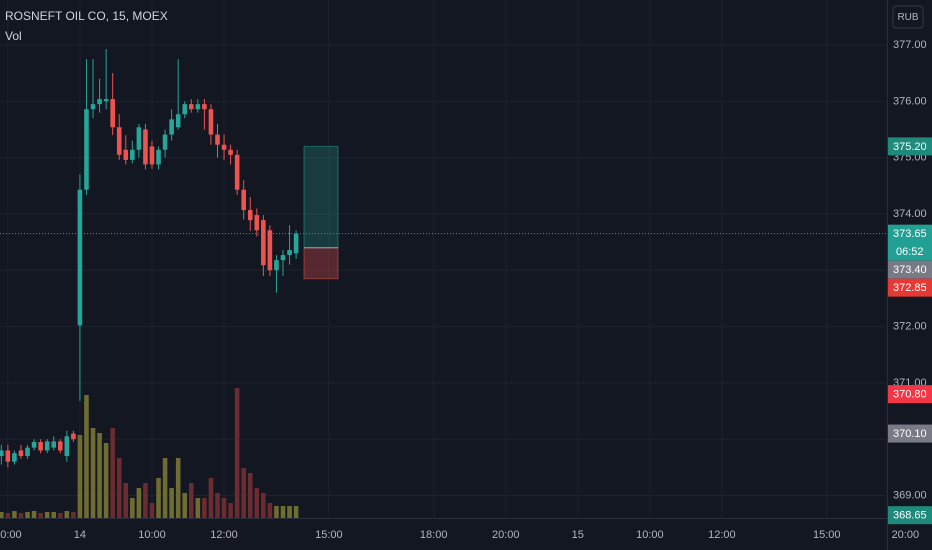  I want to click on price-badge-label: 370.80, so click(910, 395).